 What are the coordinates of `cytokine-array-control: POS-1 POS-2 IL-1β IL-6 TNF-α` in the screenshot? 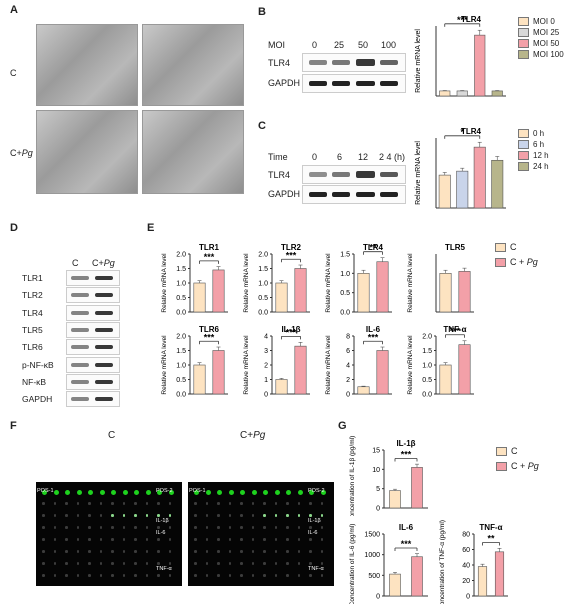 It's located at (109, 534).